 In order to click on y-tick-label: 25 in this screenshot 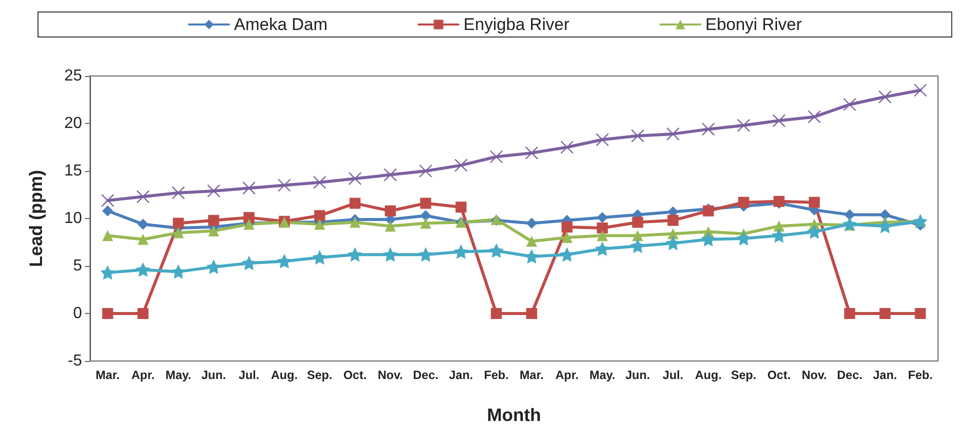, I will do `click(73, 76)`.